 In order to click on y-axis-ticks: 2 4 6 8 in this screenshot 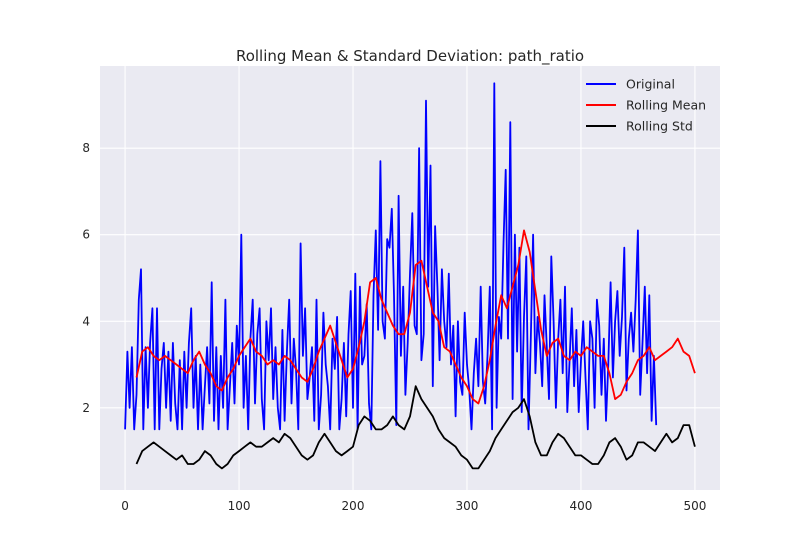, I will do `click(86, 278)`.